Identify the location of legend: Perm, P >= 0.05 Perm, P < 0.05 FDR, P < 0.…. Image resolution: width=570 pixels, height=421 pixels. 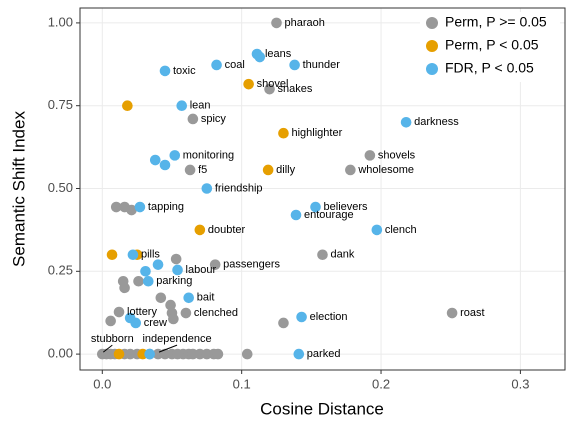
(490, 47).